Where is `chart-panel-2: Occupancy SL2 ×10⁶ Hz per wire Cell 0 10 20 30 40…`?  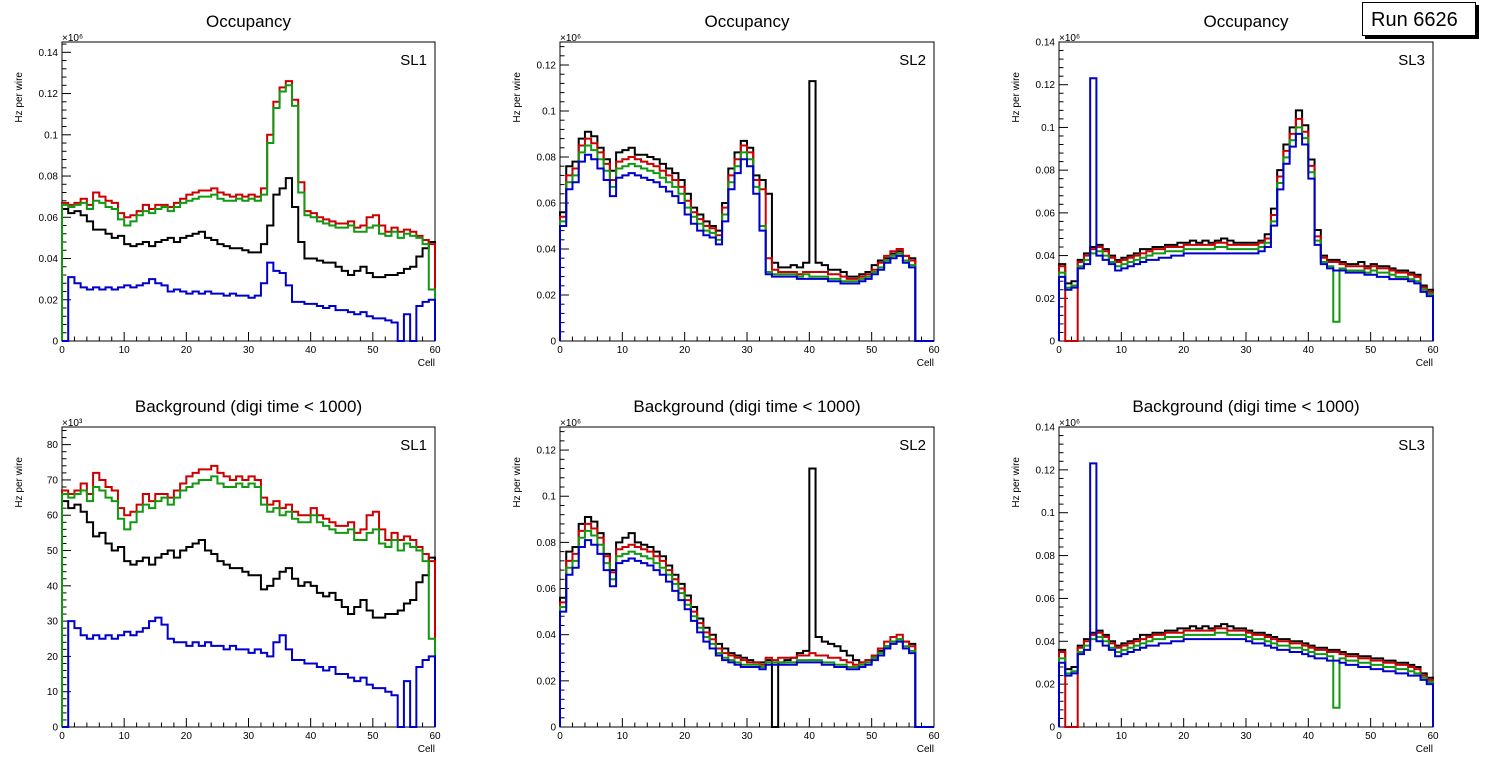
chart-panel-2: Occupancy SL2 ×10⁶ Hz per wire Cell 0 10 20 30 40… is located at coordinates (726, 190).